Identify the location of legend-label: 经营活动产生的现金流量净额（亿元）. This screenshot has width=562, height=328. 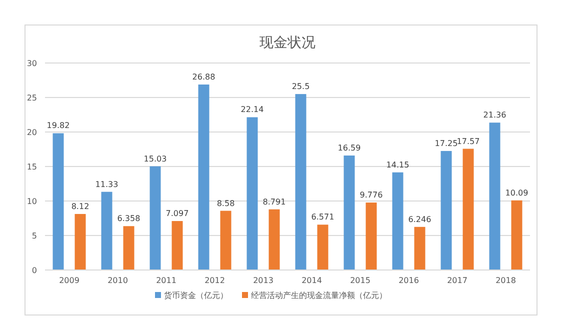
(319, 295).